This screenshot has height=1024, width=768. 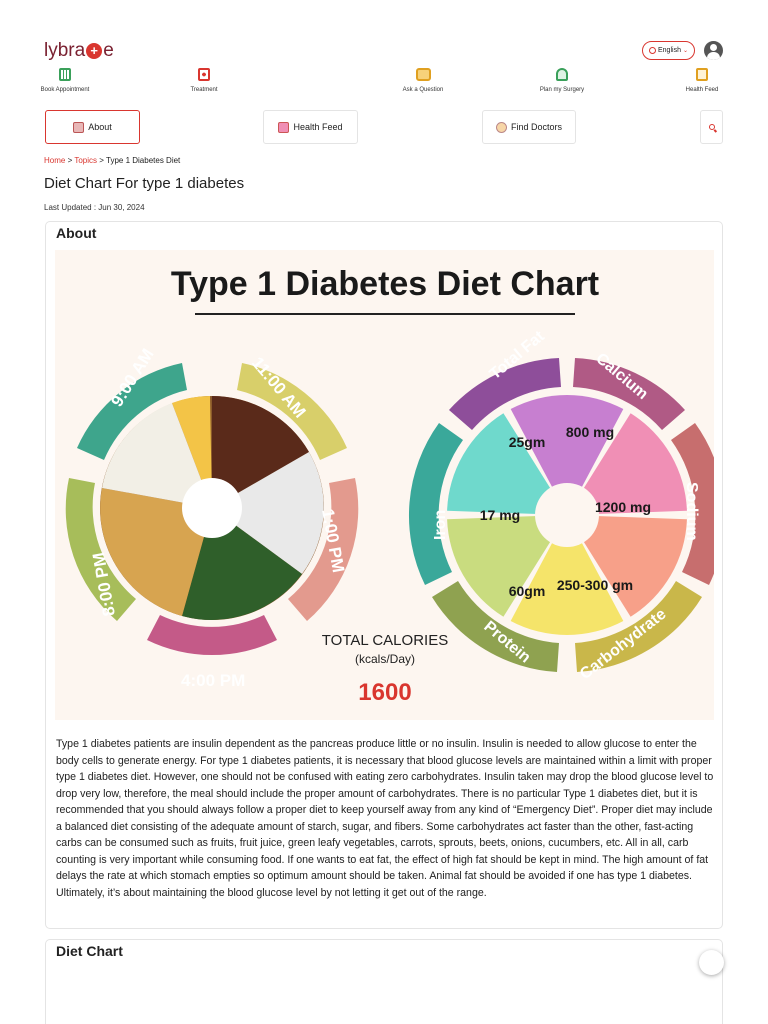 I want to click on nav-ask-question: Ask a Question, so click(x=423, y=80).